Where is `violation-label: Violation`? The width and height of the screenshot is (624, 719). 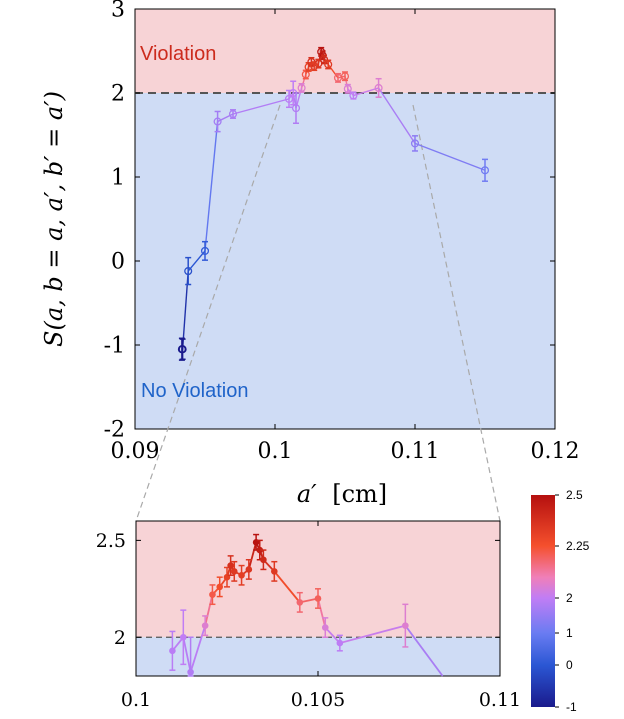 violation-label: Violation is located at coordinates (178, 54).